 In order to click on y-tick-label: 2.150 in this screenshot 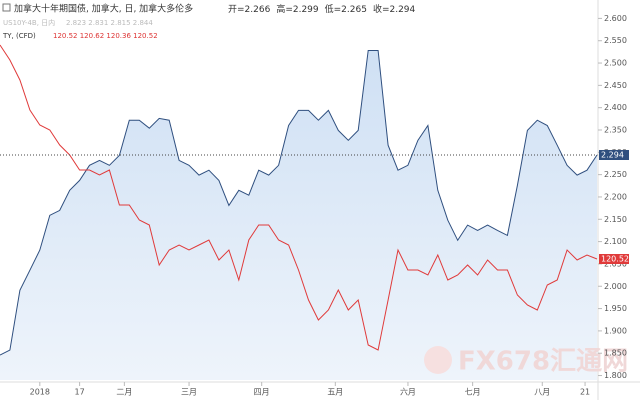, I will do `click(615, 219)`.